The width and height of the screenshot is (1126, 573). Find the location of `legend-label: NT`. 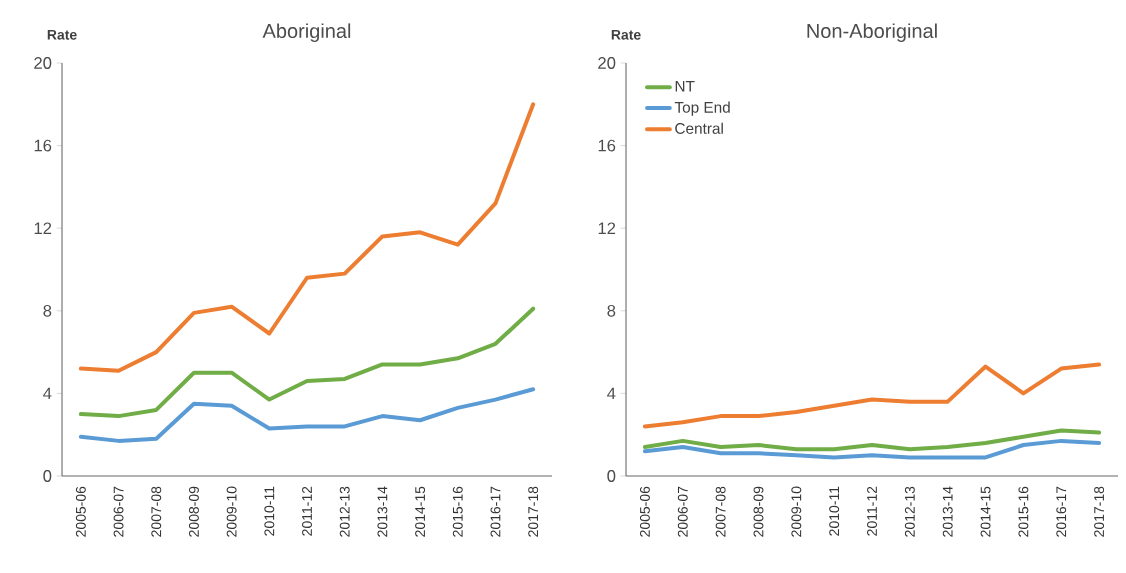

legend-label: NT is located at coordinates (685, 86).